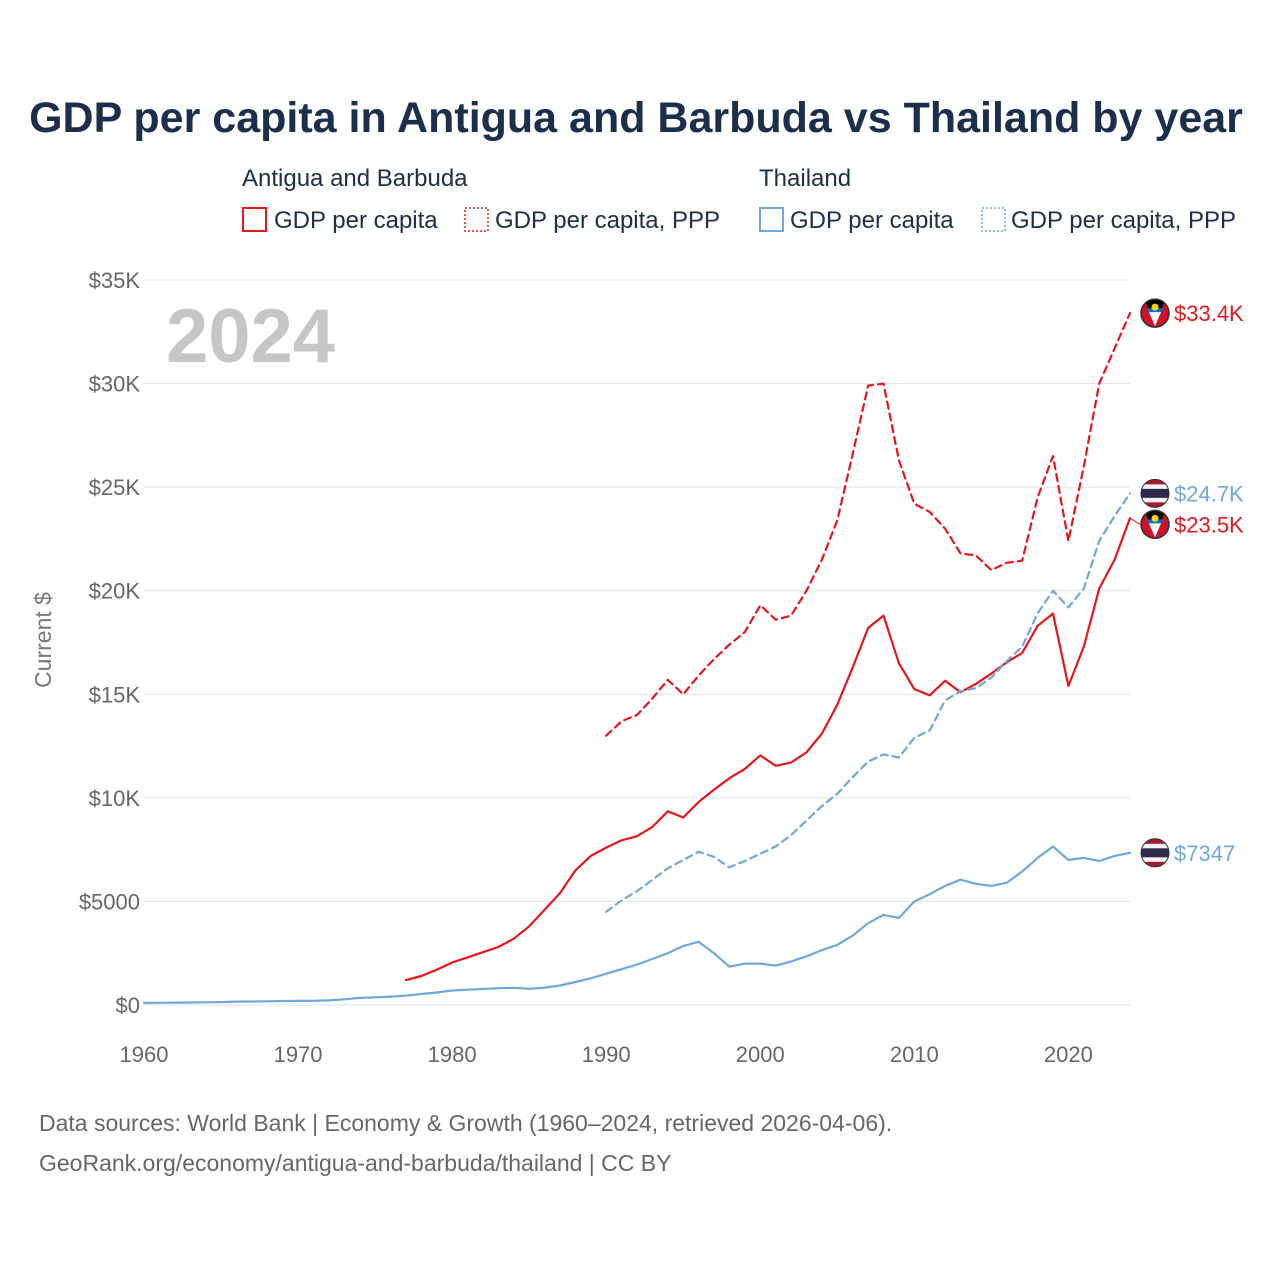 This screenshot has height=1280, width=1280. Describe the element at coordinates (356, 220) in the screenshot. I see `legend-item-antigua-gdp: GDP per capita` at that location.